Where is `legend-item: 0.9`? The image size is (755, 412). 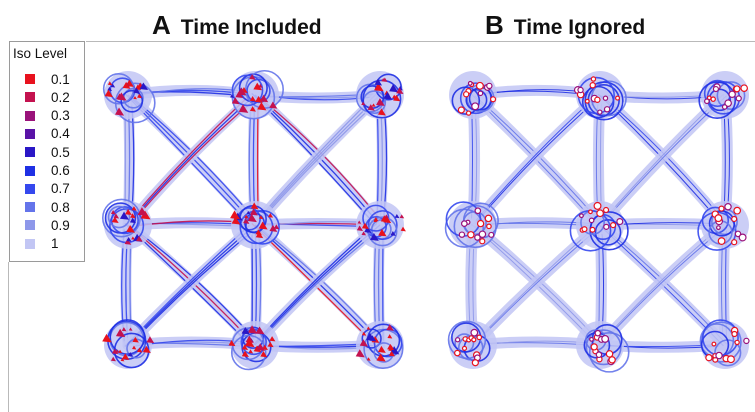
legend-item: 0.9 is located at coordinates (47, 225).